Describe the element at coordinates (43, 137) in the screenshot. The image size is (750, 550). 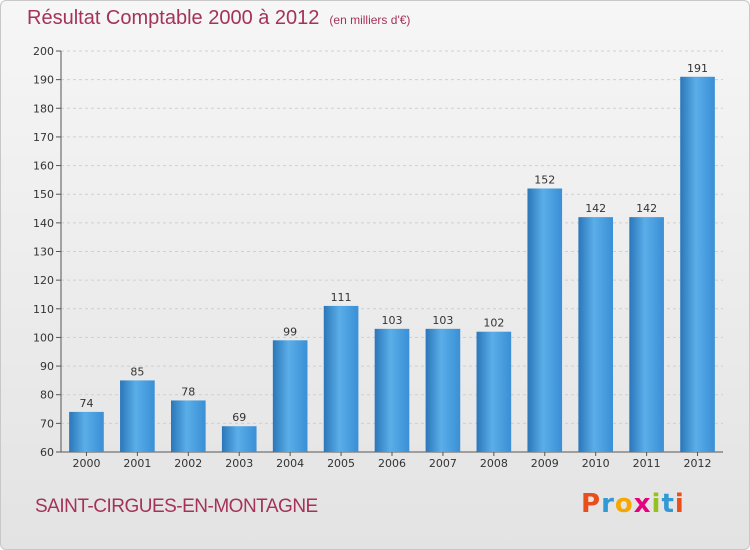
I see `y-tick-label: 170` at that location.